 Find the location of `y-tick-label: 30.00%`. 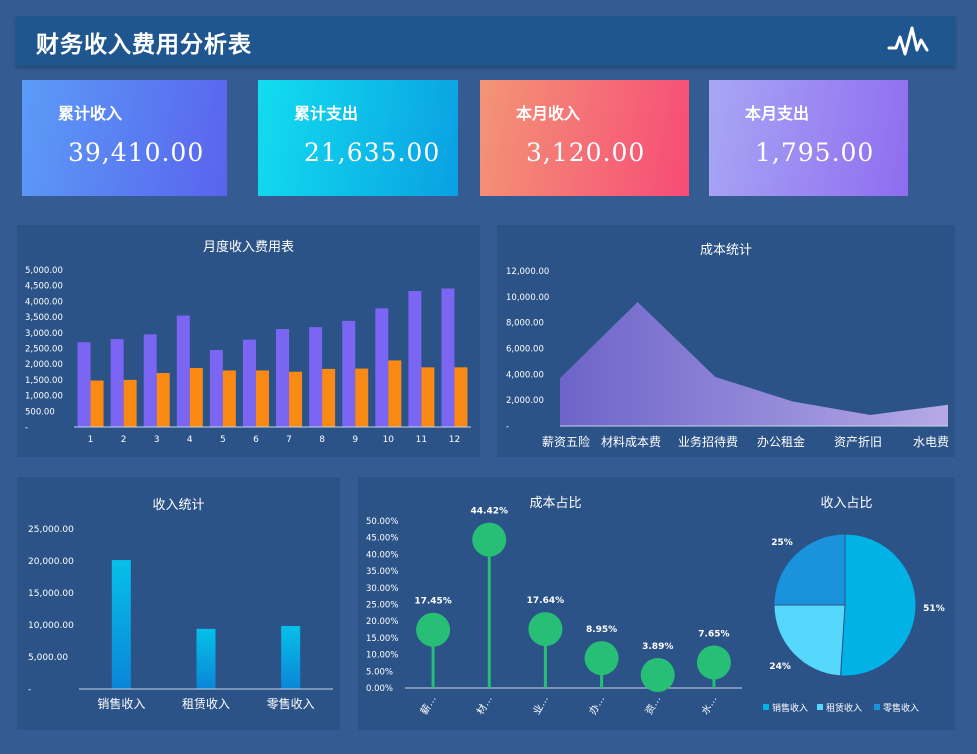

y-tick-label: 30.00% is located at coordinates (382, 589).